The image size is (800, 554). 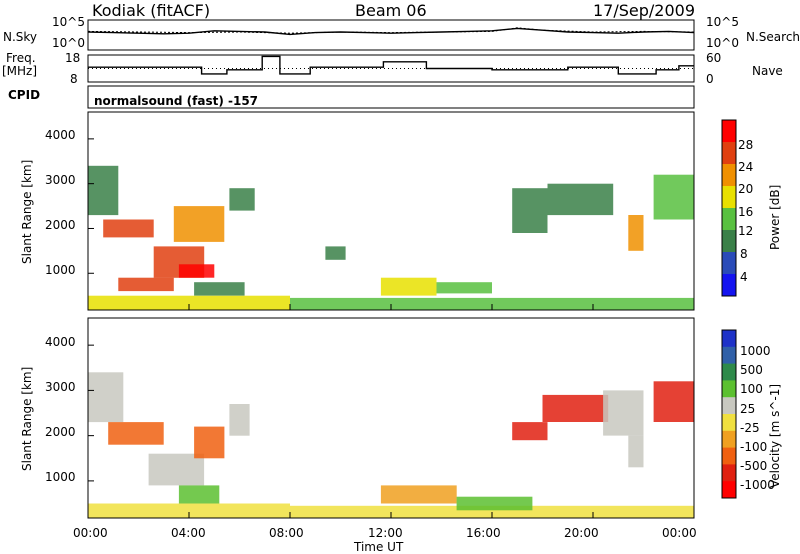 I want to click on nave-label: Nave, so click(x=767, y=71).